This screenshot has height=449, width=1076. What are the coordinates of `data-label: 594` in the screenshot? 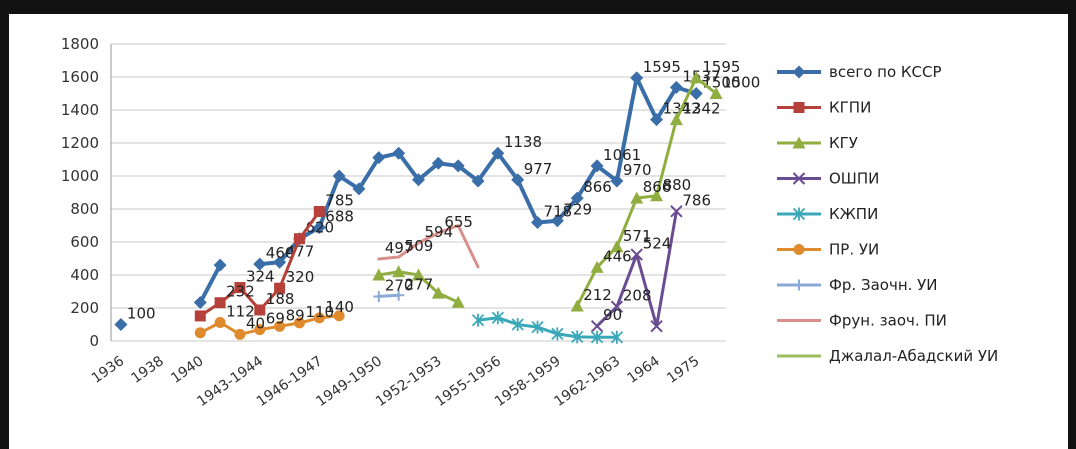 It's located at (439, 232).